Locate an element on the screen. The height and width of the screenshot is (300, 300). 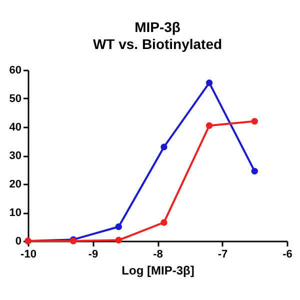
chart-title: MIP-3β is located at coordinates (157, 27).